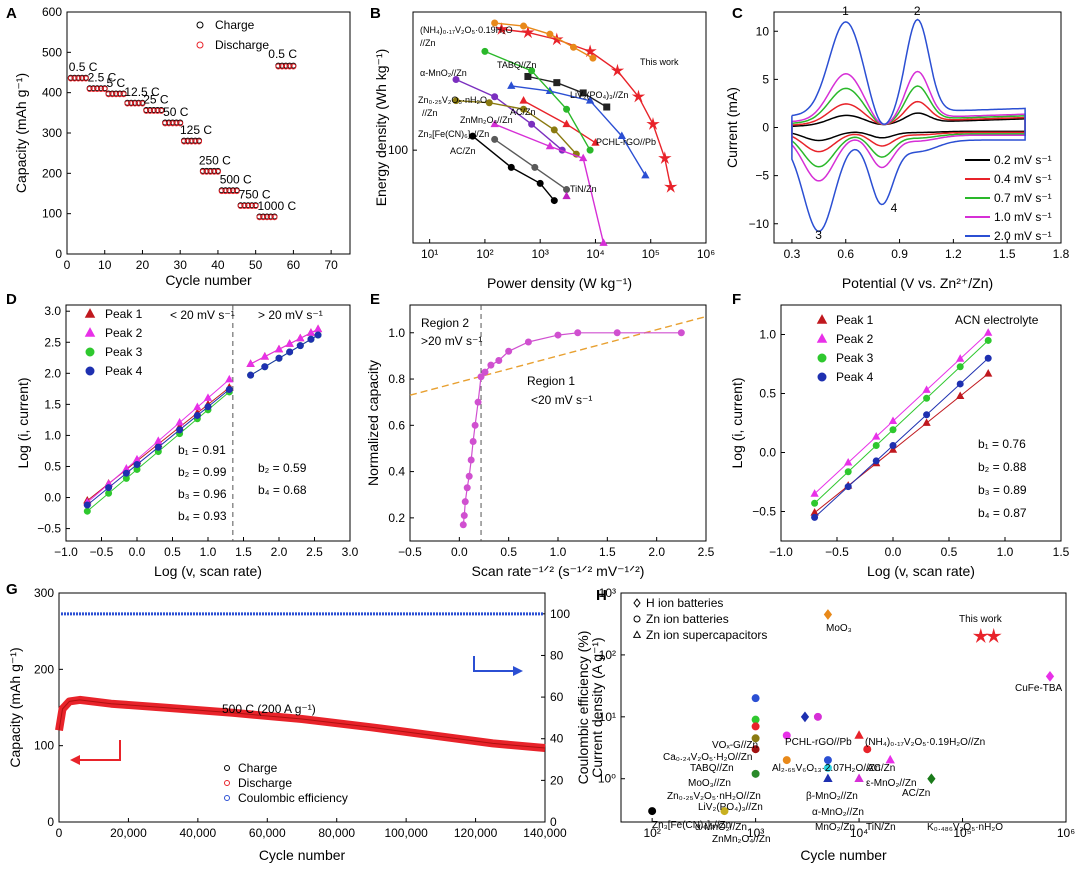 The image size is (1080, 871). Describe the element at coordinates (58, 254) in the screenshot. I see `y-tick-label: 0` at that location.